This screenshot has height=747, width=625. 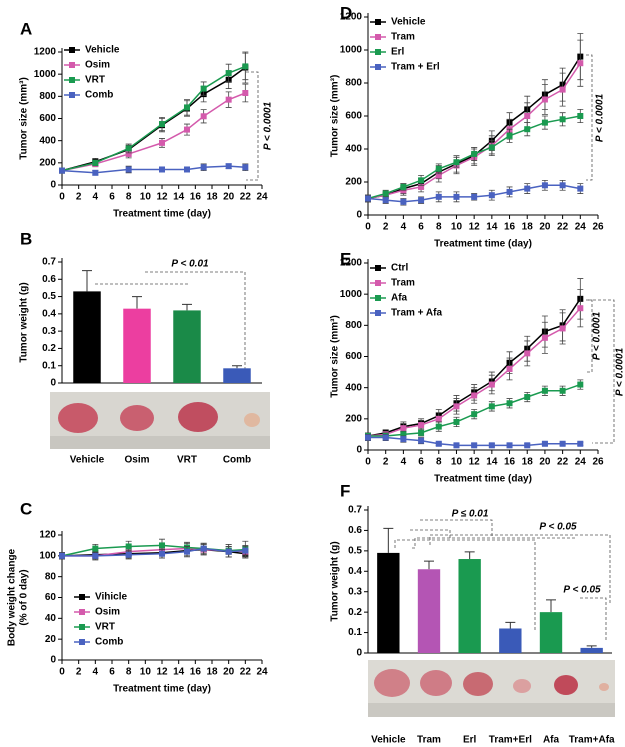 I want to click on y-tick-label: 0.6, so click(x=355, y=530).